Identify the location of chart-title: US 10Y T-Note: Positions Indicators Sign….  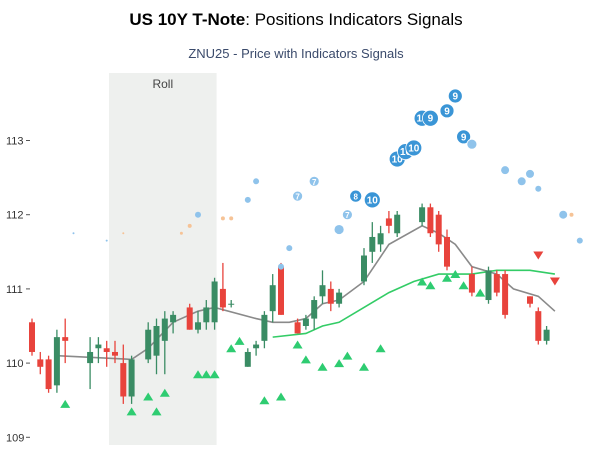
(296, 20).